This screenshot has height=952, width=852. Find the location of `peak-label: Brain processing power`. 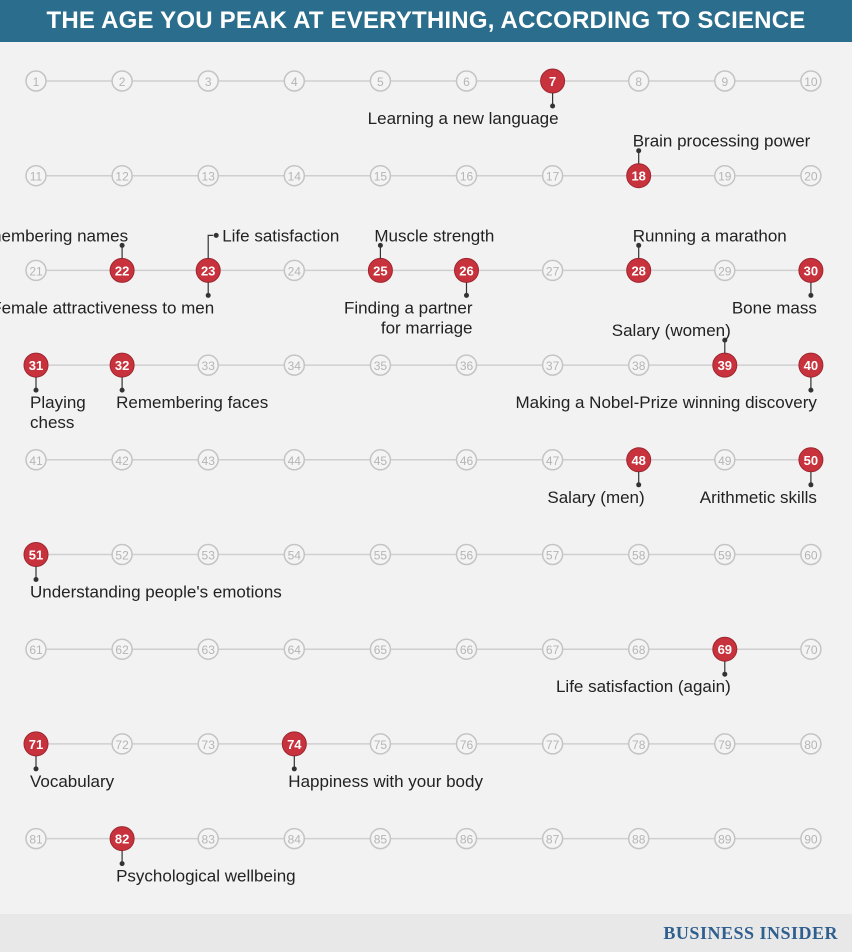

peak-label: Brain processing power is located at coordinates (722, 141).